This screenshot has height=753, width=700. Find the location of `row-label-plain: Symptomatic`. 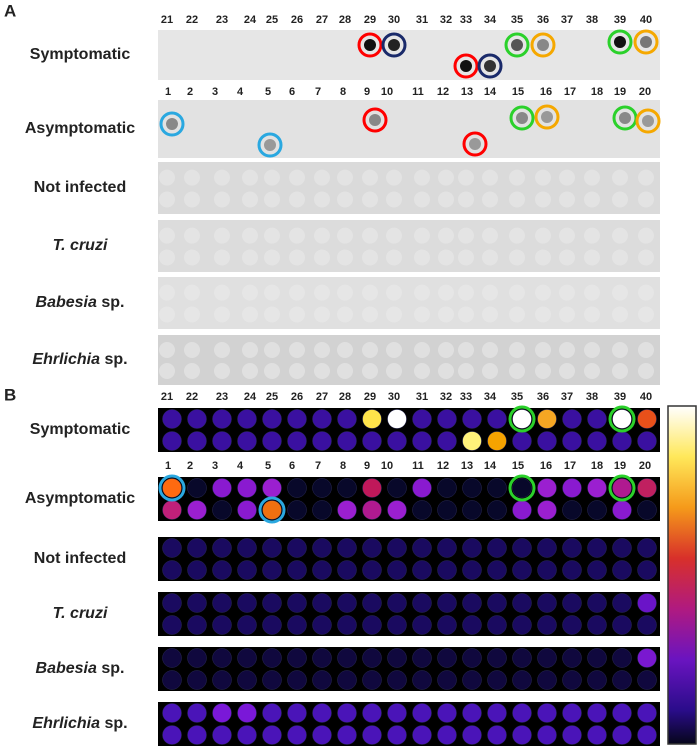

row-label-plain: Symptomatic is located at coordinates (80, 54).